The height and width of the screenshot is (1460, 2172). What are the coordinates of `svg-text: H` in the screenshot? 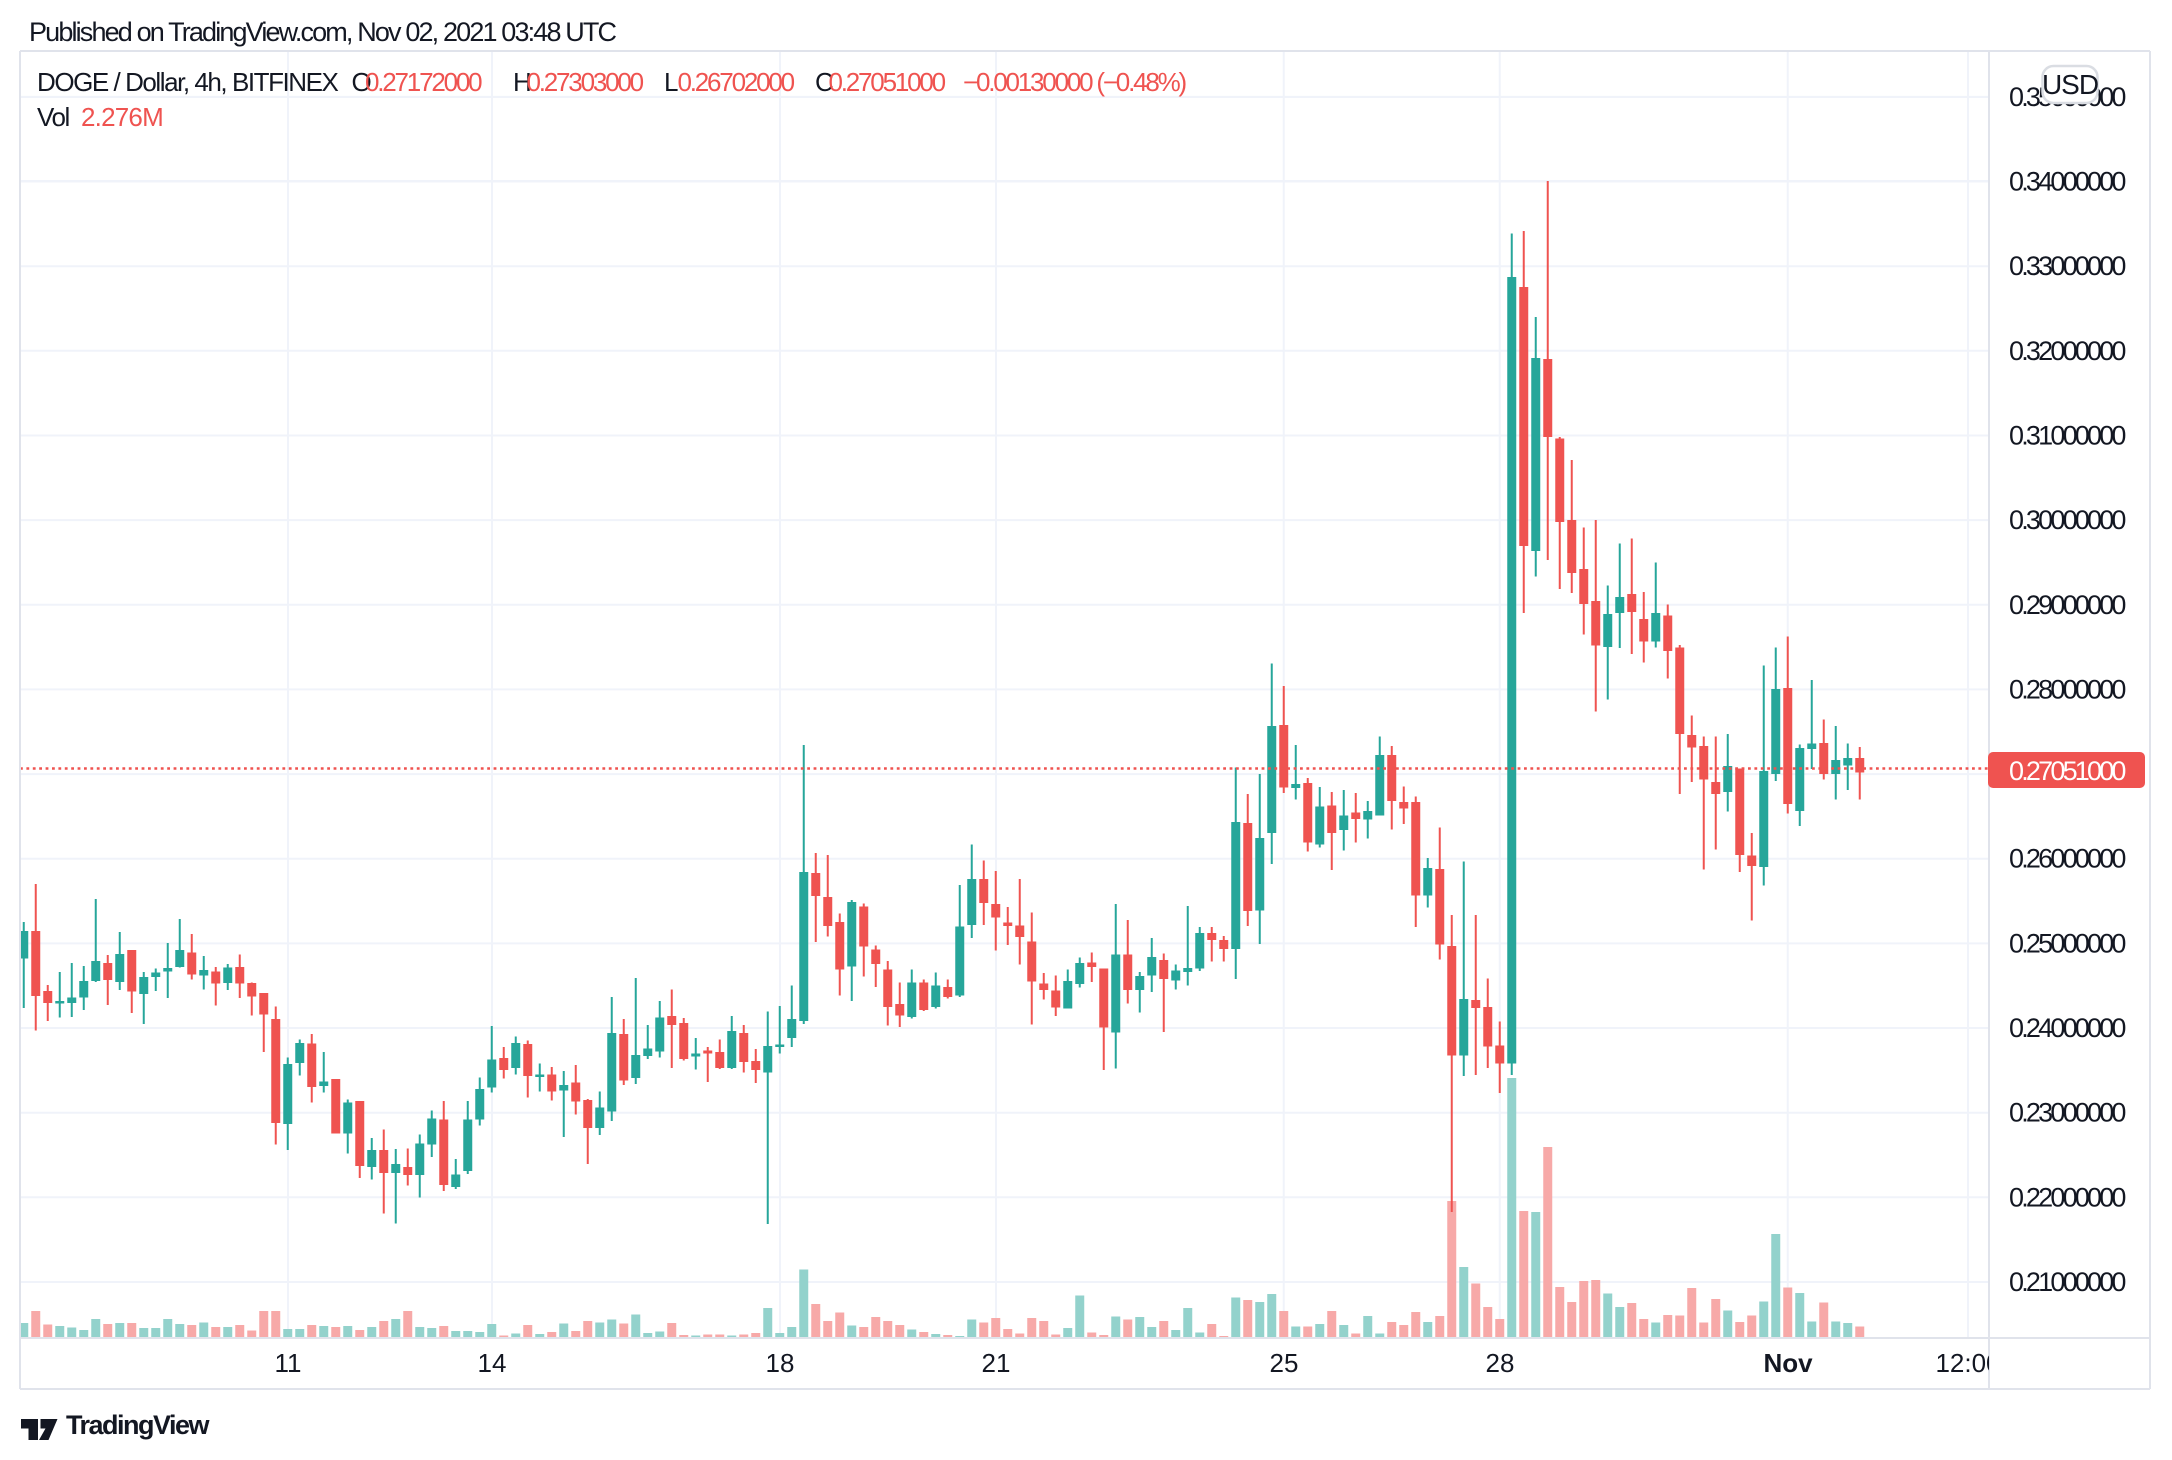 It's located at (521, 82).